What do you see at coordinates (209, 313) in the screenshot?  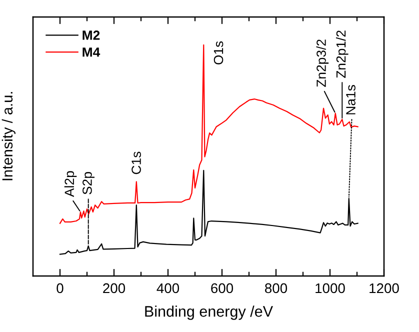 I see `x-axis-title: Binding energy /eV` at bounding box center [209, 313].